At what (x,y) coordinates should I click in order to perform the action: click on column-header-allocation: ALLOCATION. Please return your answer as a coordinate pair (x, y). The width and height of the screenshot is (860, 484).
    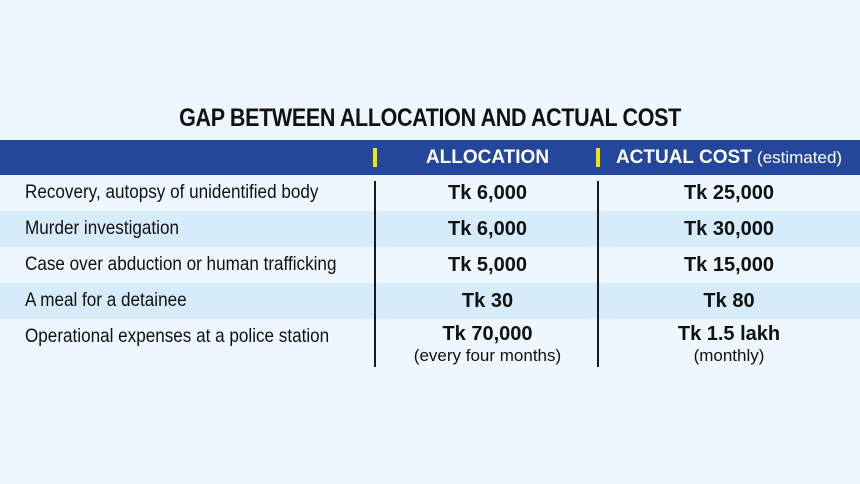
    Looking at the image, I should click on (487, 157).